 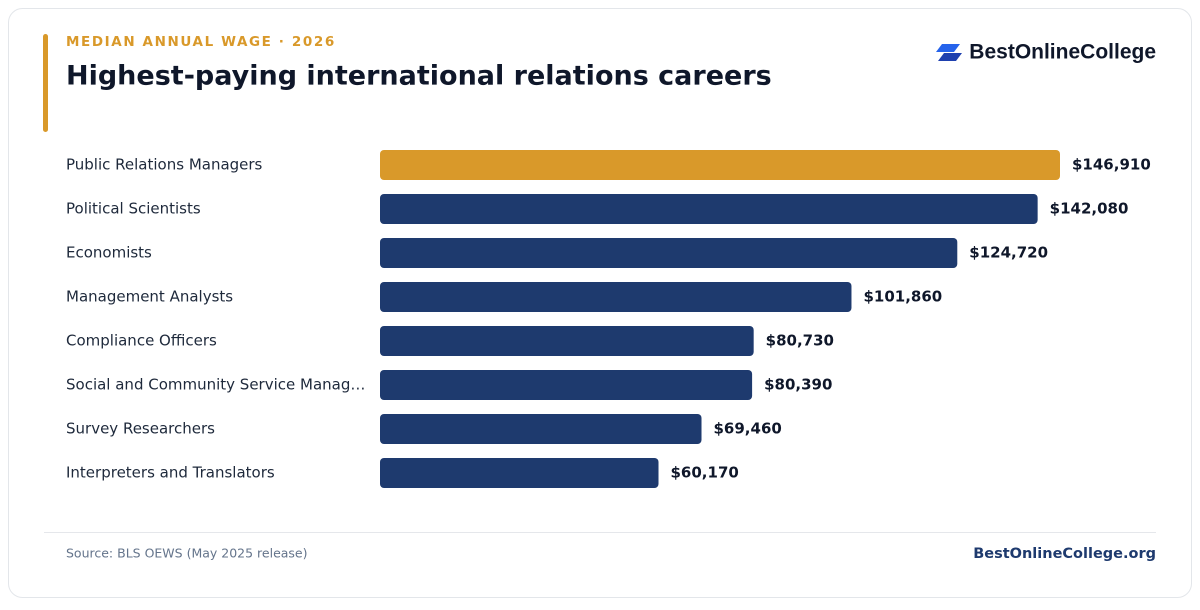 What do you see at coordinates (1089, 209) in the screenshot?
I see `value-label: $142,080` at bounding box center [1089, 209].